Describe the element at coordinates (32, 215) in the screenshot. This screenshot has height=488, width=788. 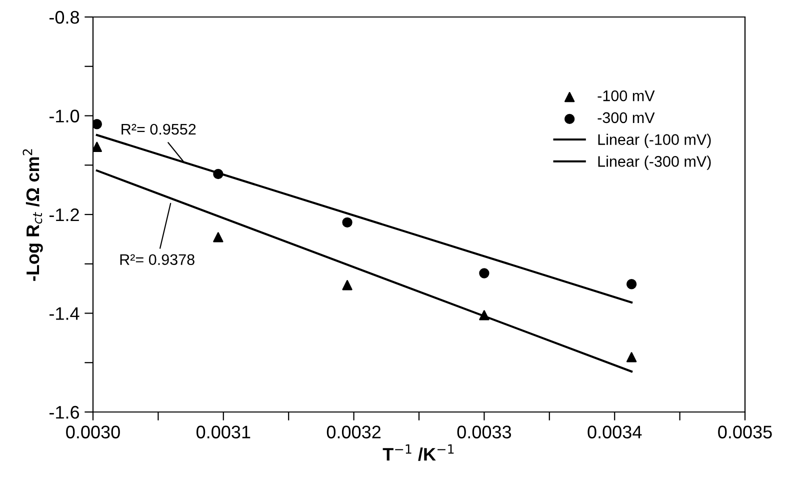
I see `y-axis-title: -Log R$_{ct}$ /Ω cm$^{2}$` at that location.